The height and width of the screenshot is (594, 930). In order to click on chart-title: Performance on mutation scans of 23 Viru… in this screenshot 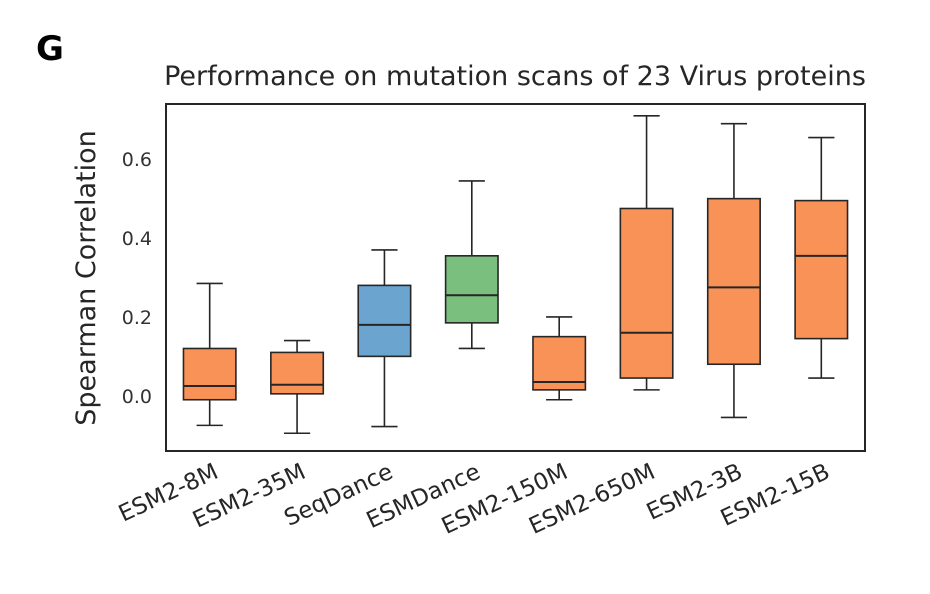, I will do `click(515, 76)`.